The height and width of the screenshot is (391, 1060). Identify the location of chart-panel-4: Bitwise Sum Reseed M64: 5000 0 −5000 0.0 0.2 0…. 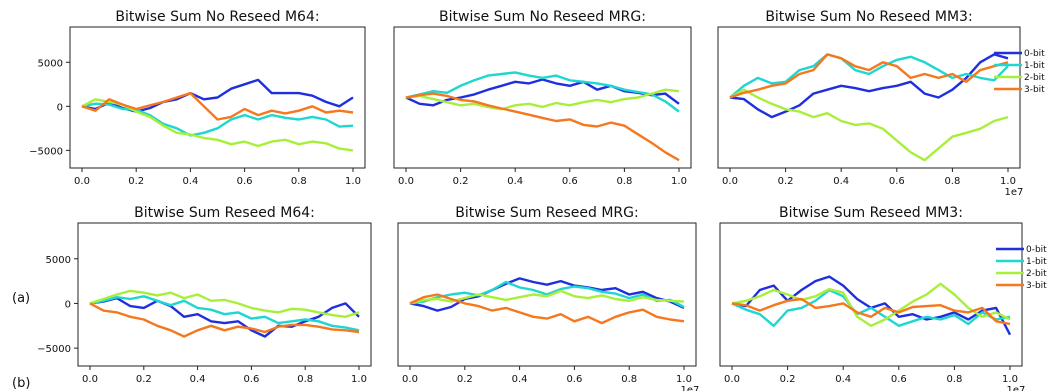
(204, 295).